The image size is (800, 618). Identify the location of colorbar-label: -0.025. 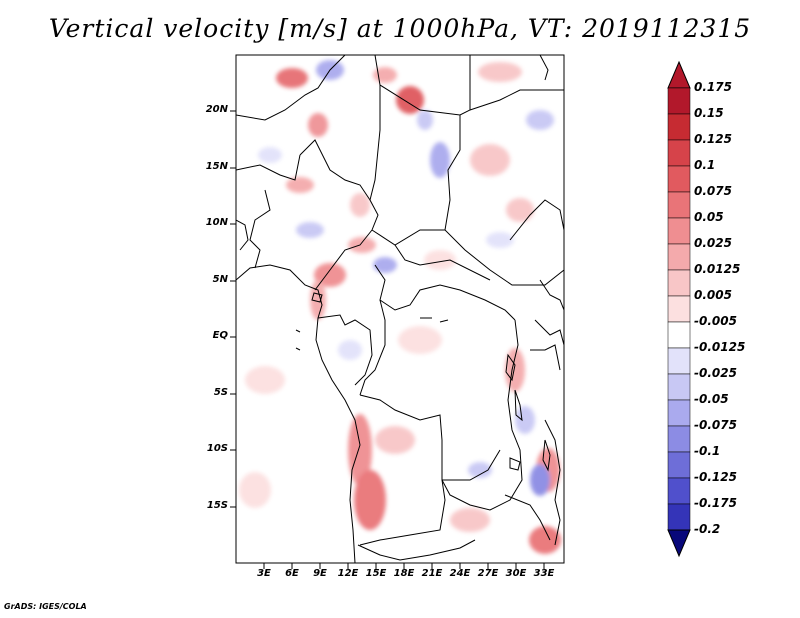
(715, 373).